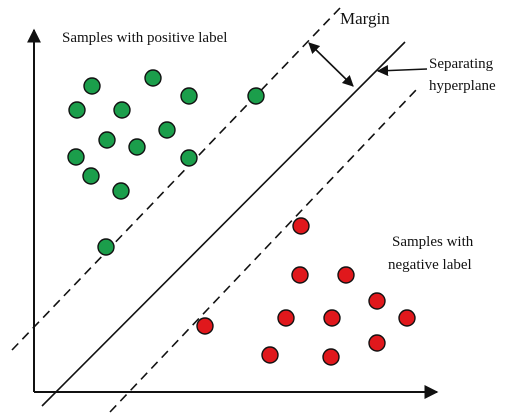 This screenshot has height=416, width=513. Describe the element at coordinates (331, 64) in the screenshot. I see `margin-arrow` at that location.